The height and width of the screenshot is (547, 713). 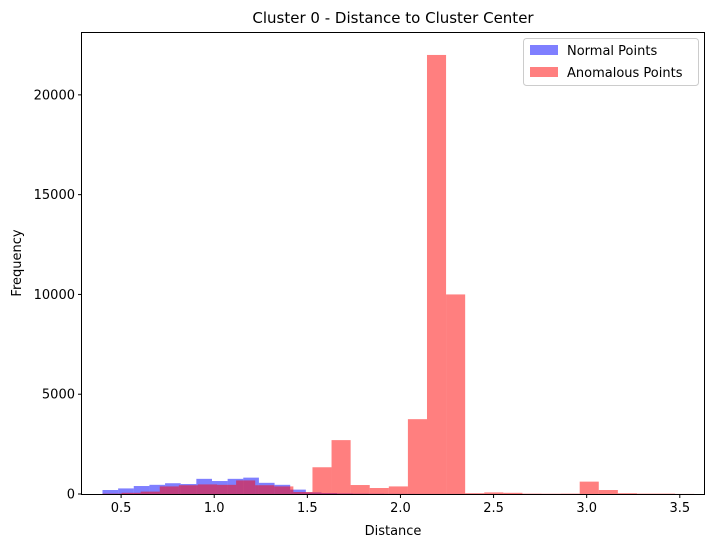 What do you see at coordinates (58, 395) in the screenshot?
I see `y-tick-label: 5000` at bounding box center [58, 395].